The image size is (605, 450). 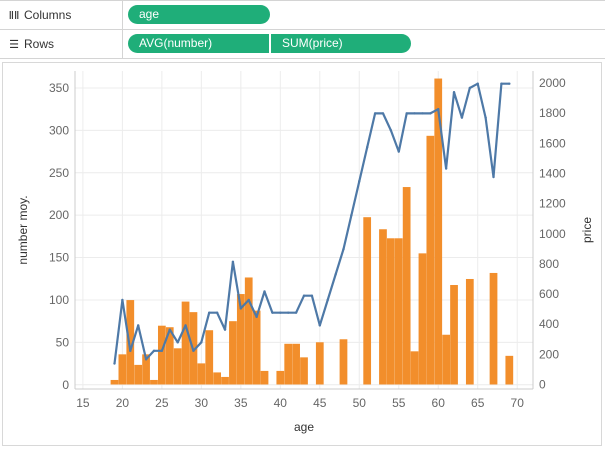 What do you see at coordinates (552, 234) in the screenshot?
I see `right-tick-label: 1000` at bounding box center [552, 234].